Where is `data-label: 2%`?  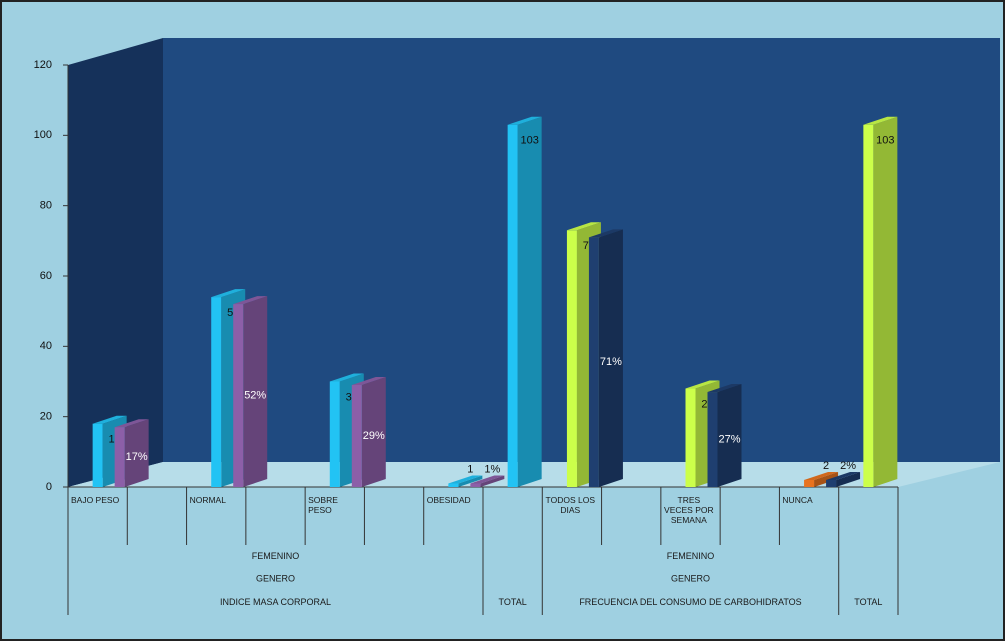 data-label: 2% is located at coordinates (848, 466).